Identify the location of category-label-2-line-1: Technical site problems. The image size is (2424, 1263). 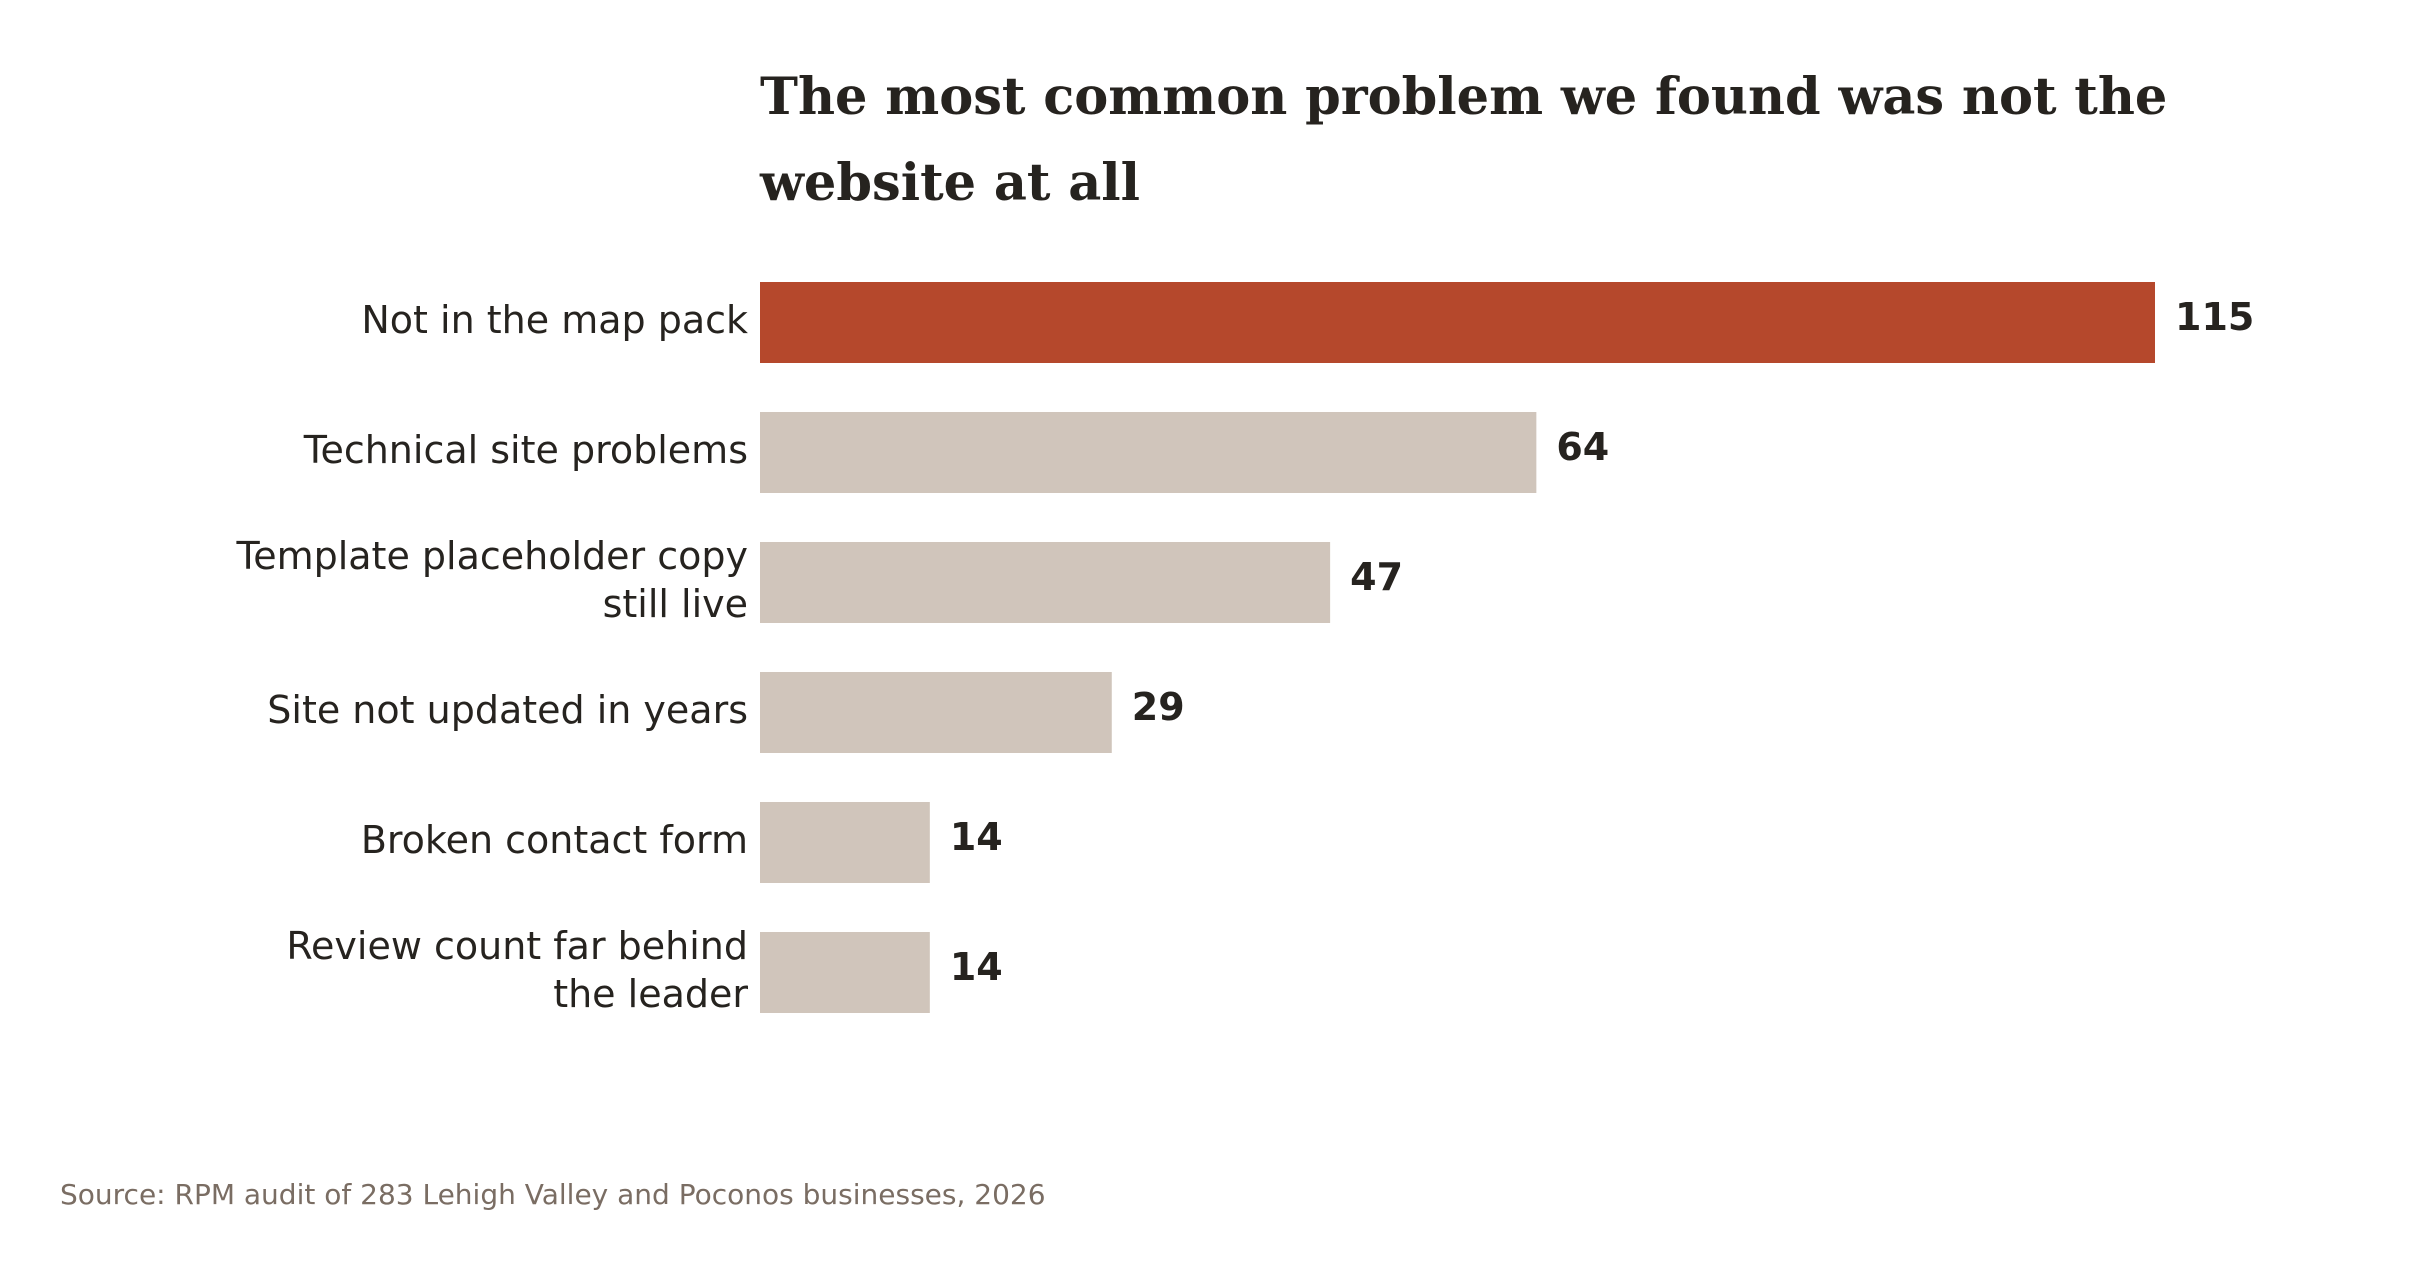
(525, 450).